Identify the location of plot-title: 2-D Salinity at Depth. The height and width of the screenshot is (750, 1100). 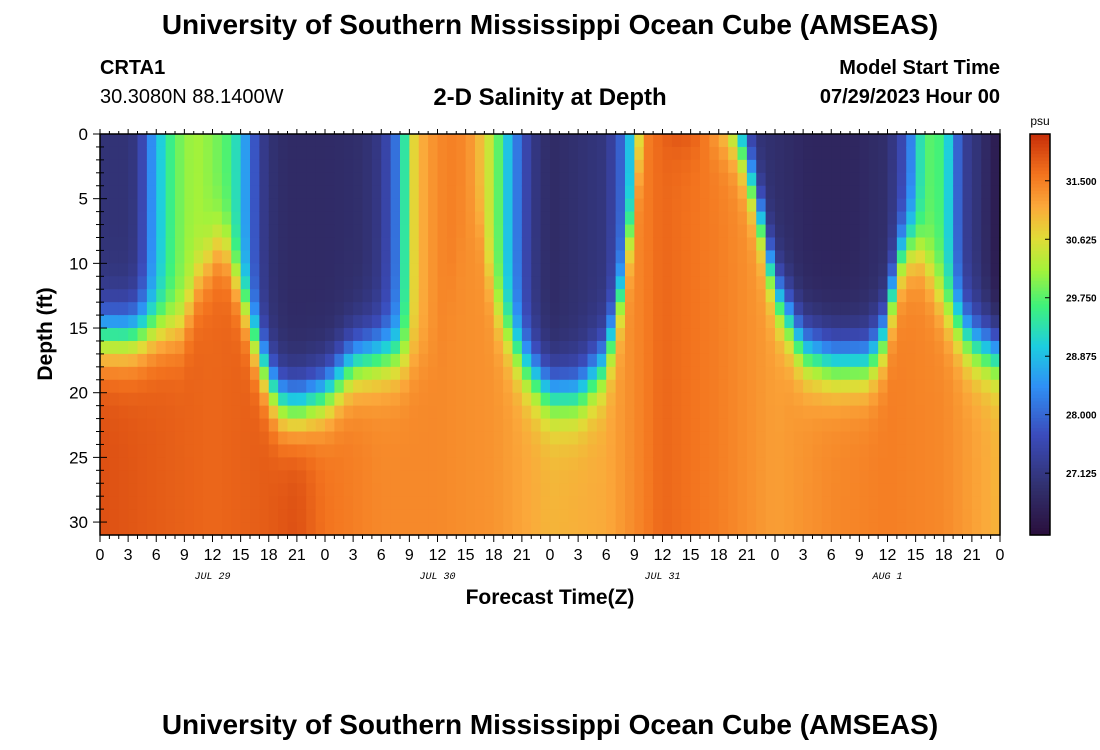
(550, 97).